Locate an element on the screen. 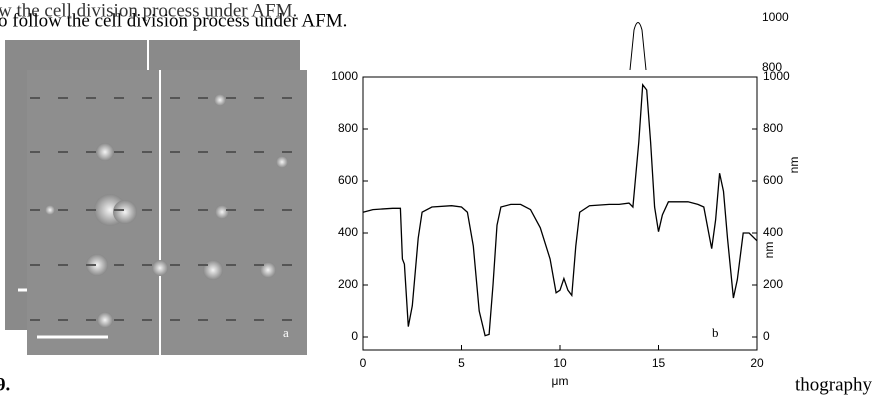 This screenshot has height=397, width=888. y2-tick-label: 800 is located at coordinates (773, 128).